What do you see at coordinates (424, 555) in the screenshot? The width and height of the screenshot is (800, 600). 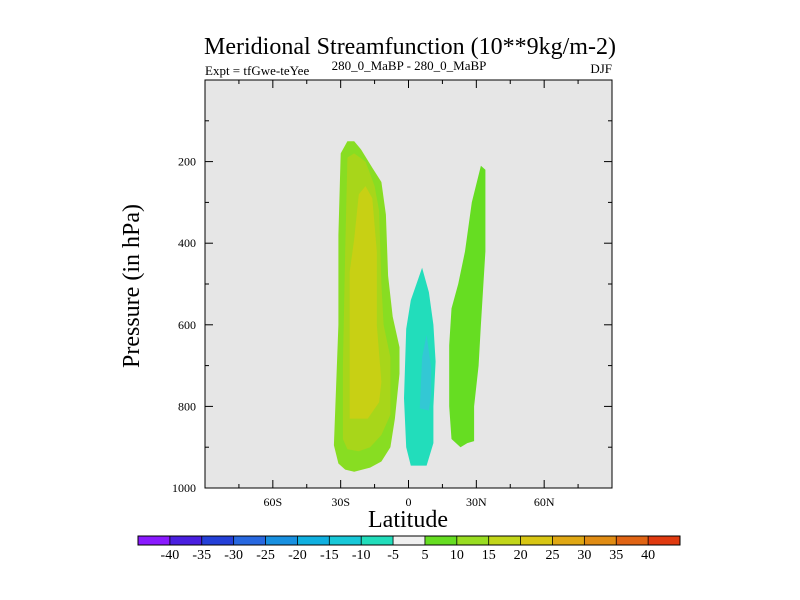 I see `colorbar-label: 5` at bounding box center [424, 555].